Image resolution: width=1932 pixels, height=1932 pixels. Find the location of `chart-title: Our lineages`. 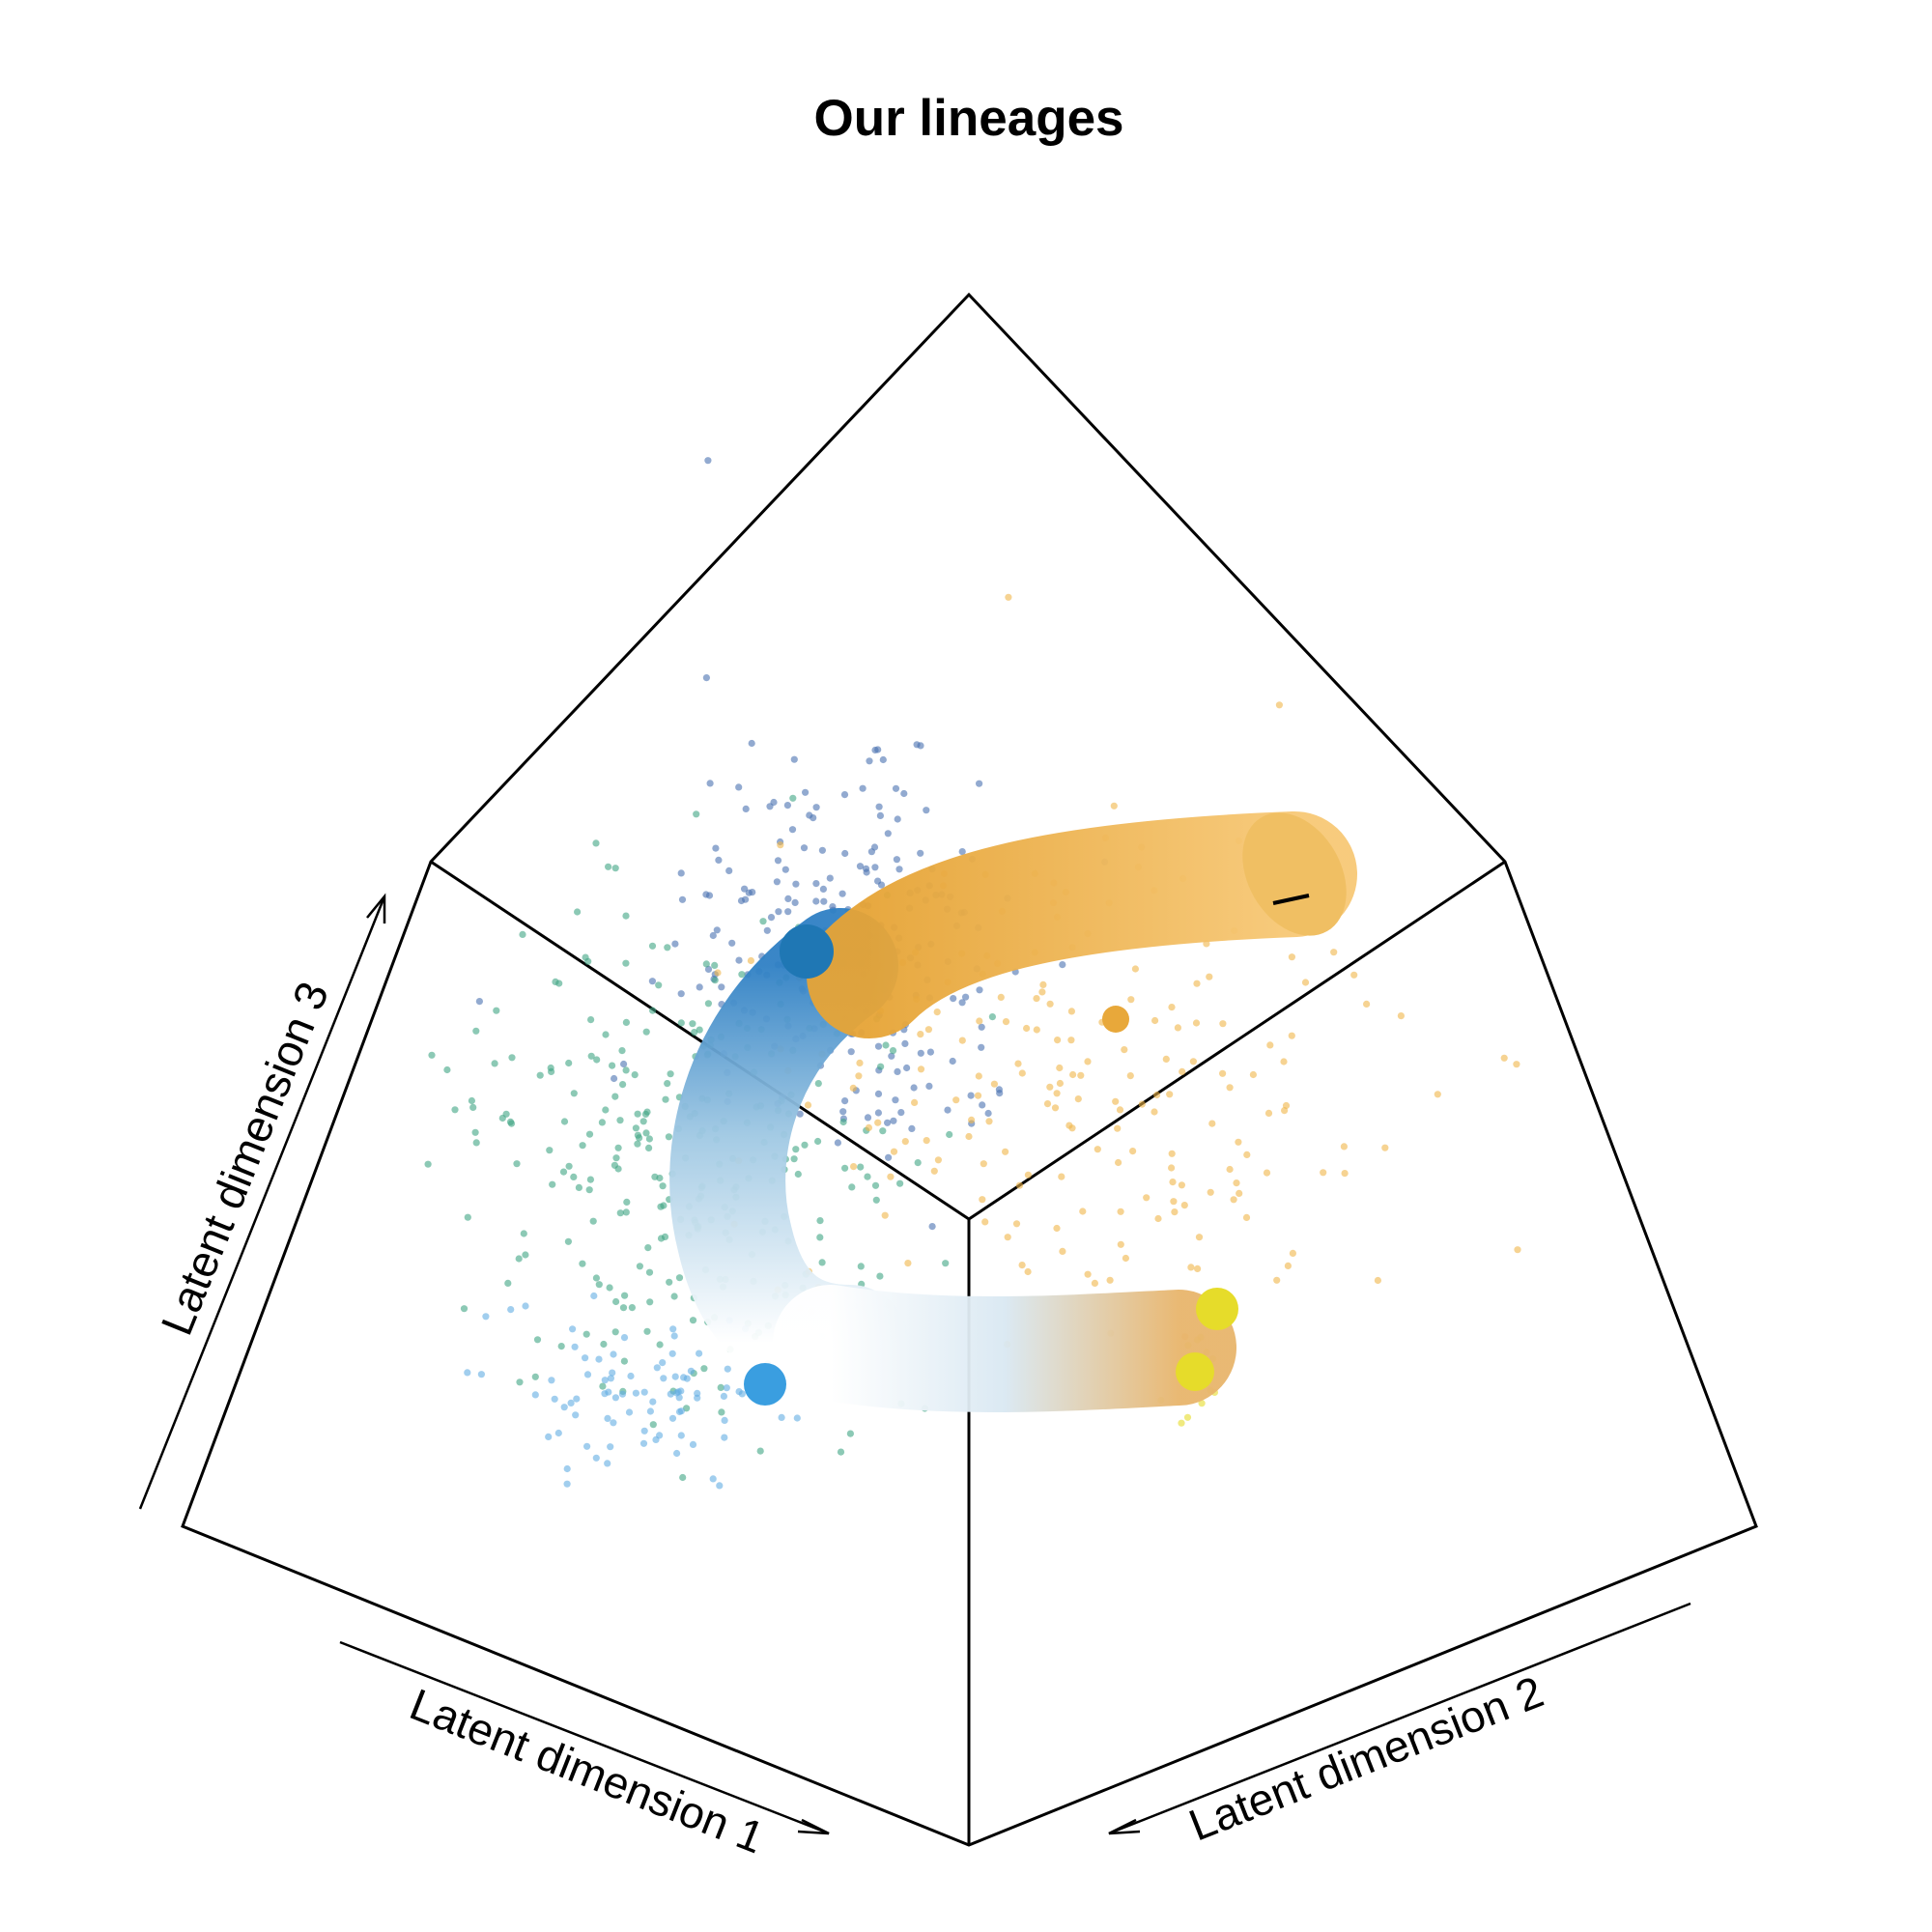

chart-title: Our lineages is located at coordinates (968, 118).